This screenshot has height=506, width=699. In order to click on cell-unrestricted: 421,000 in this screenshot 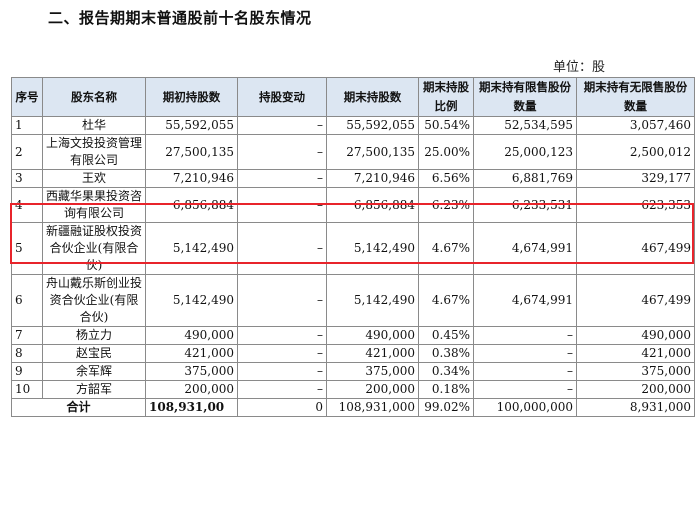, I will do `click(635, 353)`.